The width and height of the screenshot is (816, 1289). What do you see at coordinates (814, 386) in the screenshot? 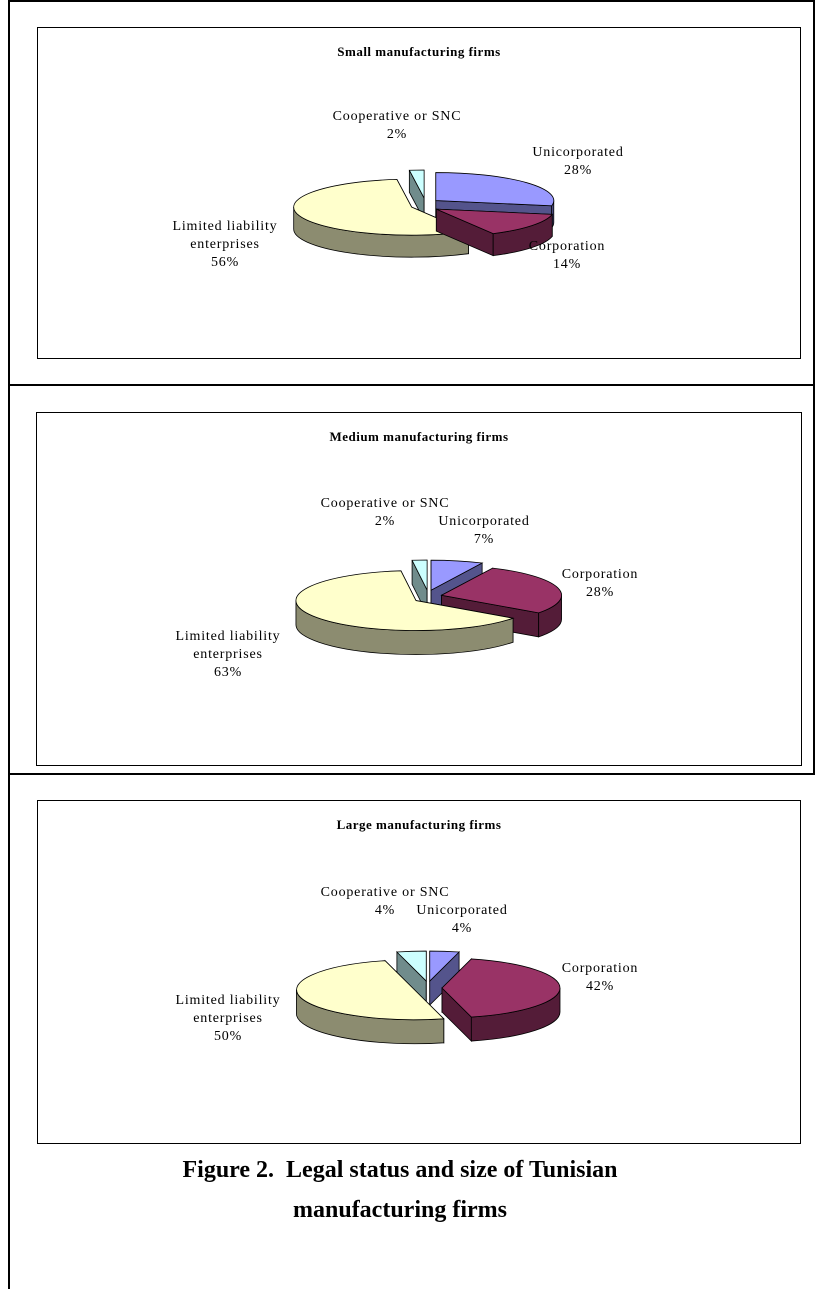
I see `frame-right-line` at bounding box center [814, 386].